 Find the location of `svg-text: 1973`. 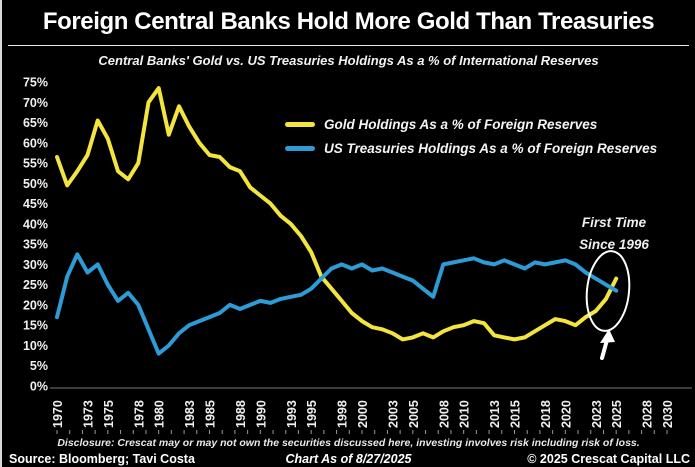

svg-text: 1973 is located at coordinates (89, 414).